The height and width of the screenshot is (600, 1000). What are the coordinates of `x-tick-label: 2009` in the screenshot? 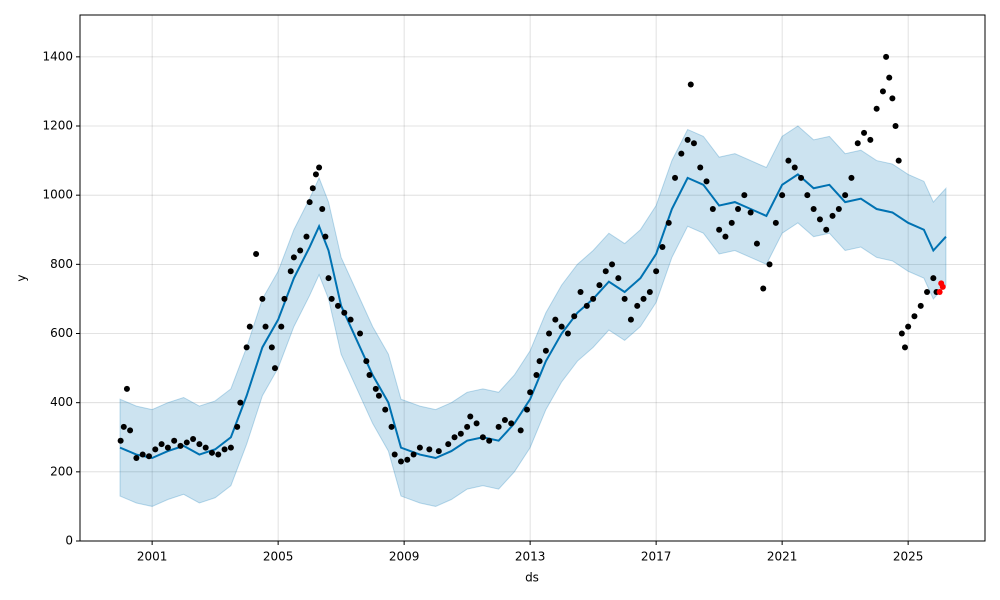 It's located at (404, 557).